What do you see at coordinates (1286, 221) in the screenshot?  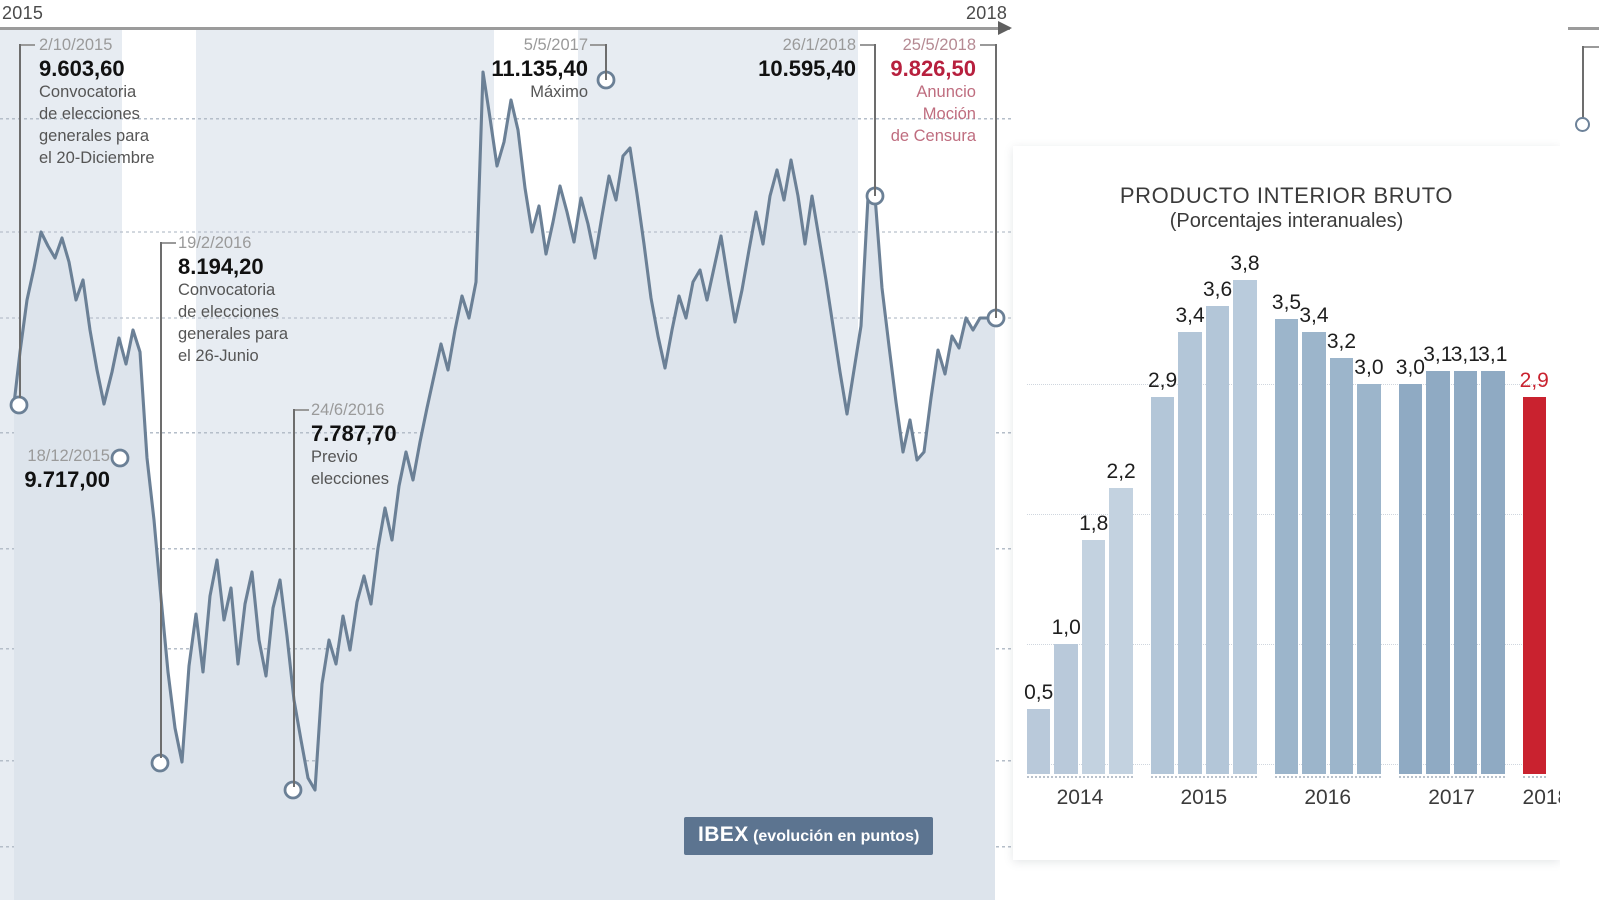 I see `gdp-subtitle: (Porcentajes interanuales)` at bounding box center [1286, 221].